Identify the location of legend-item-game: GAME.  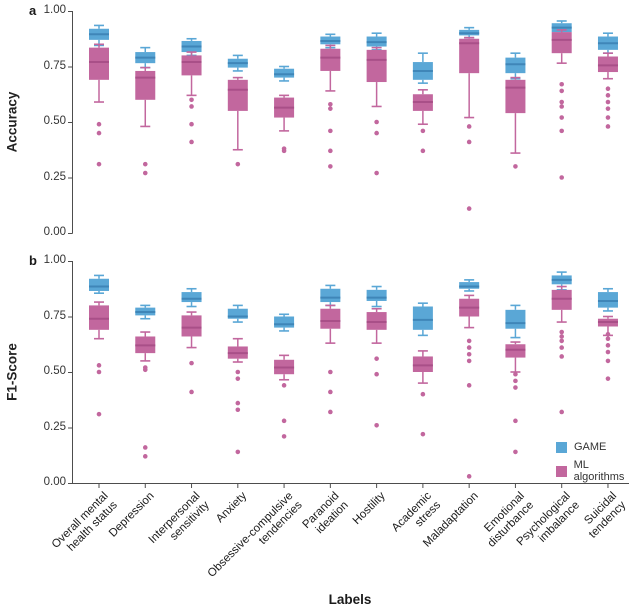
(598, 447).